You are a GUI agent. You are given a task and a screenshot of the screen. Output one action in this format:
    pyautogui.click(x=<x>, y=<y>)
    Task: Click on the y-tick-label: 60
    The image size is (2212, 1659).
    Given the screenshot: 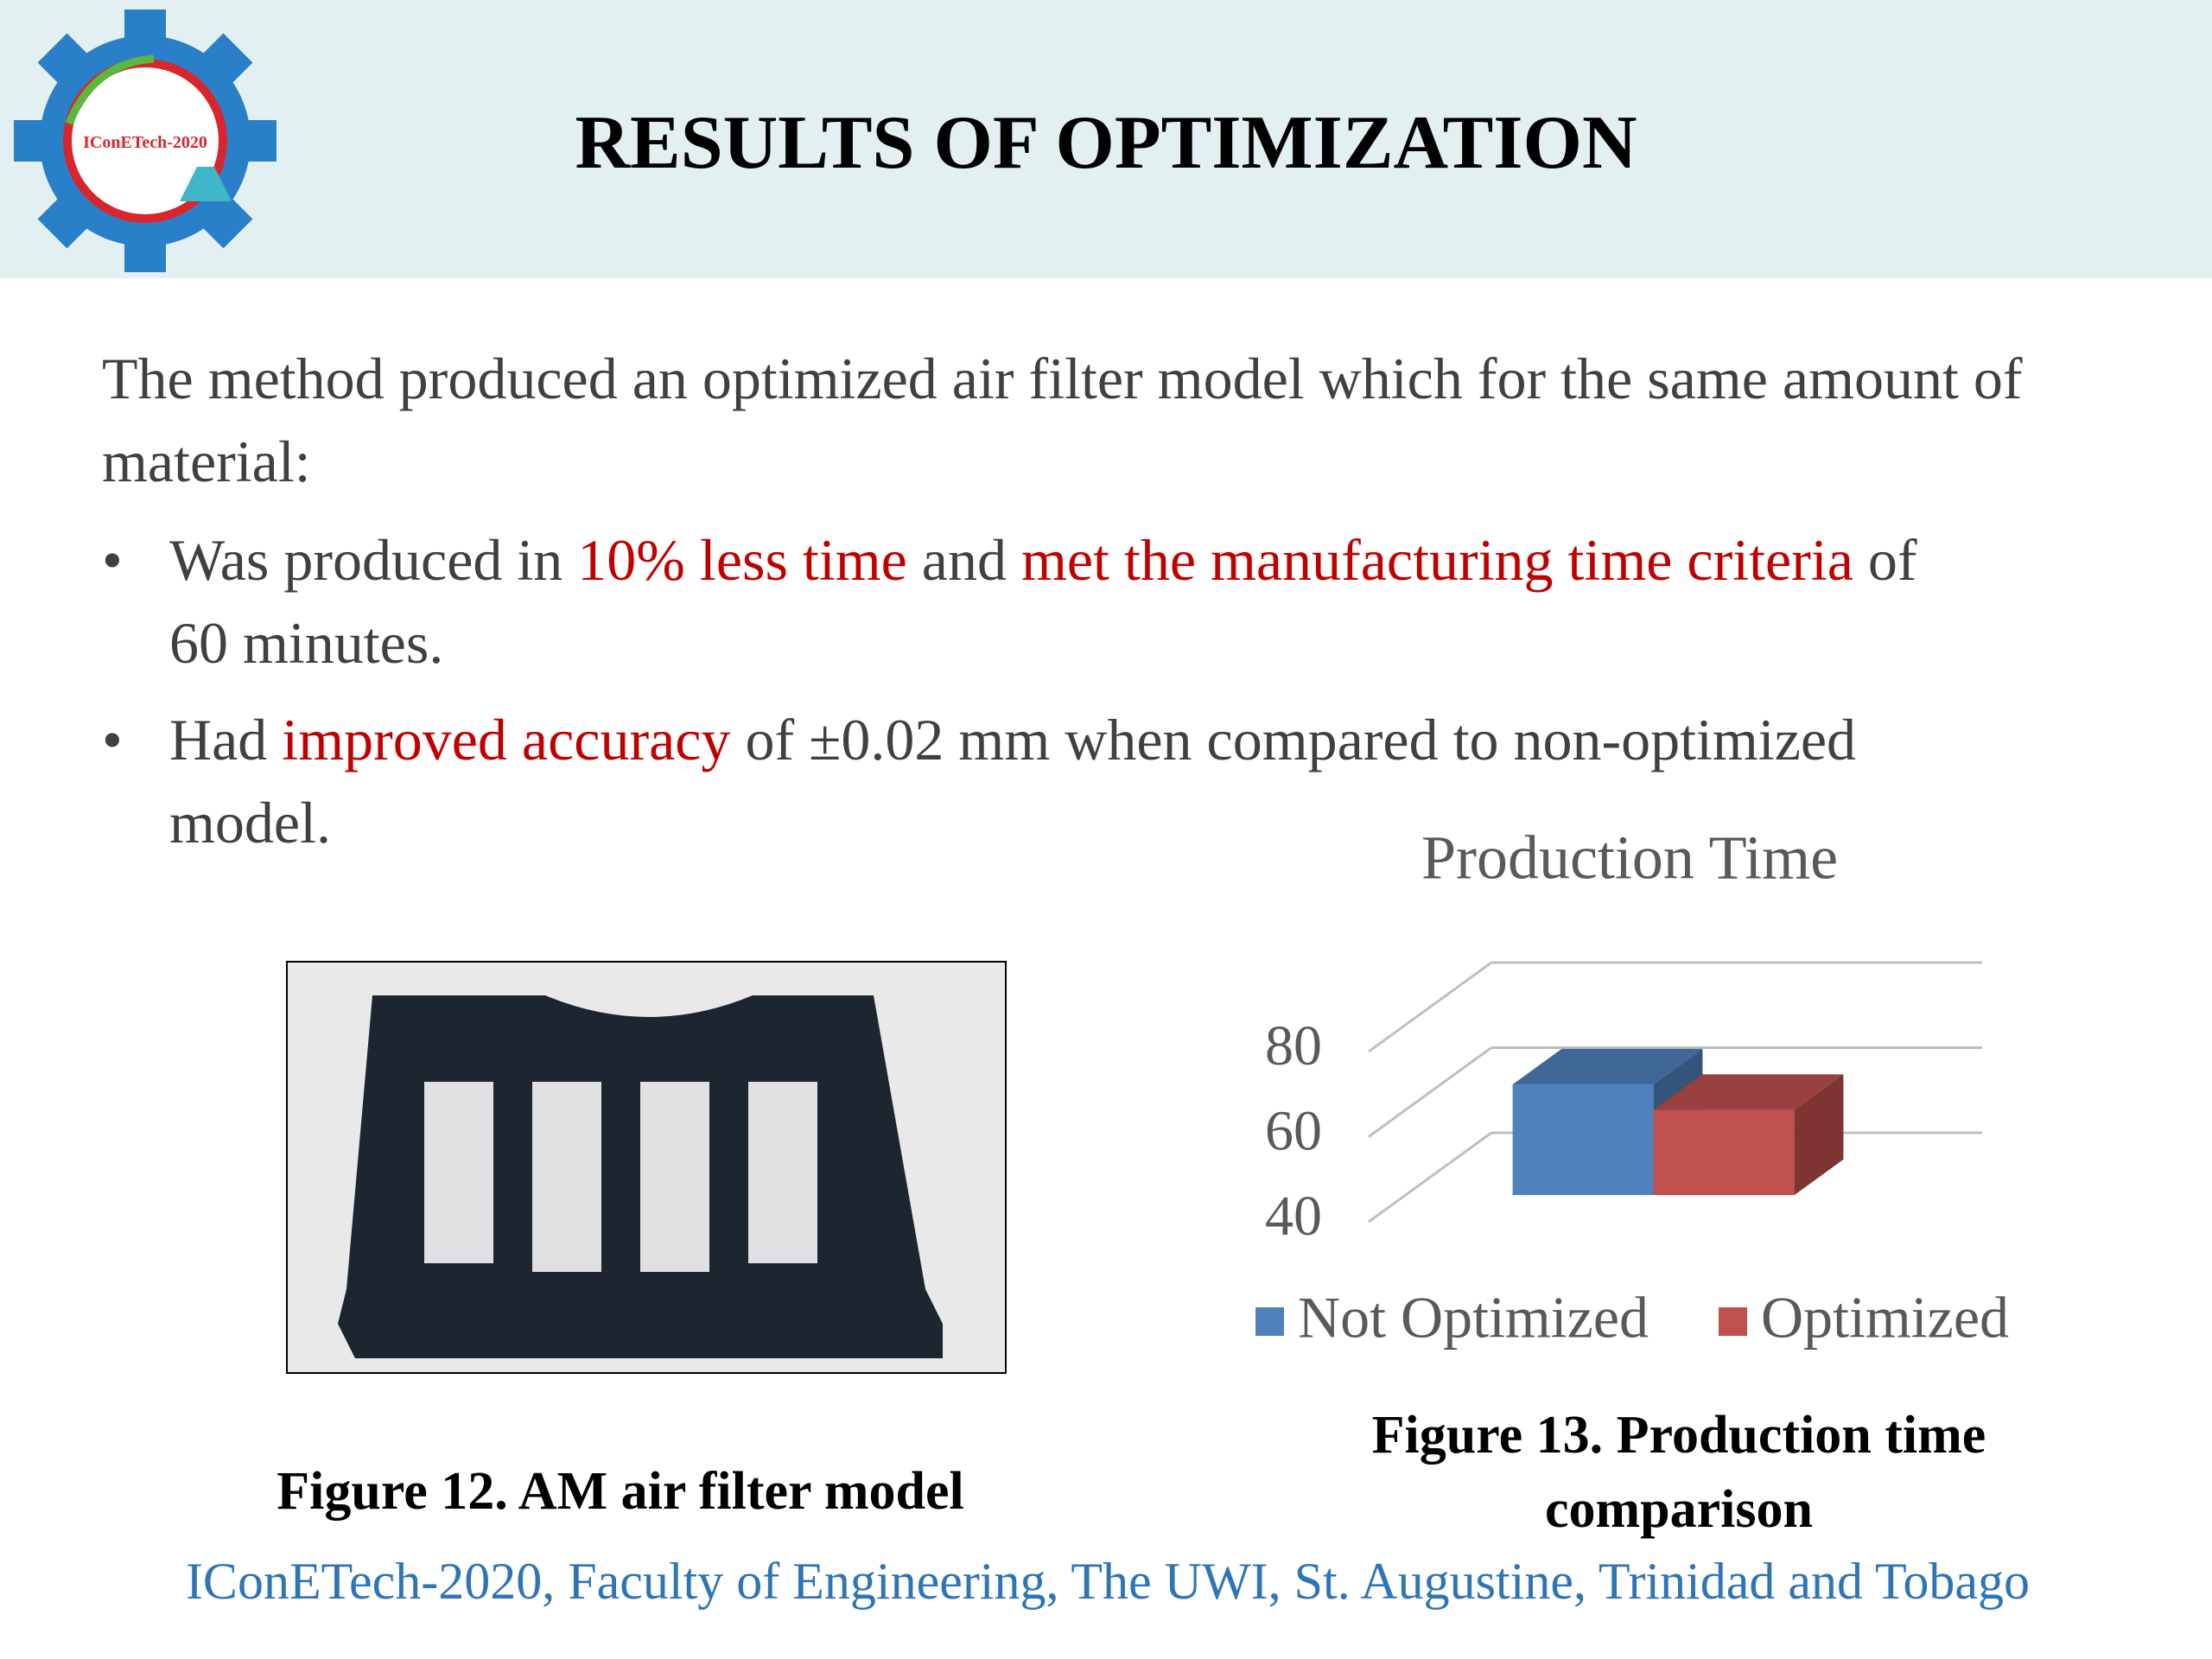 What is the action you would take?
    pyautogui.click(x=1293, y=1131)
    